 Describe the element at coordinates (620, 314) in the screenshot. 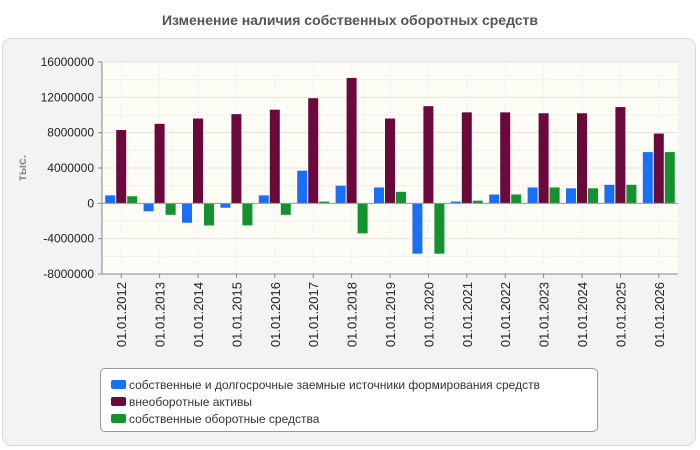

I see `x-tick-label: 01.01.2025` at that location.